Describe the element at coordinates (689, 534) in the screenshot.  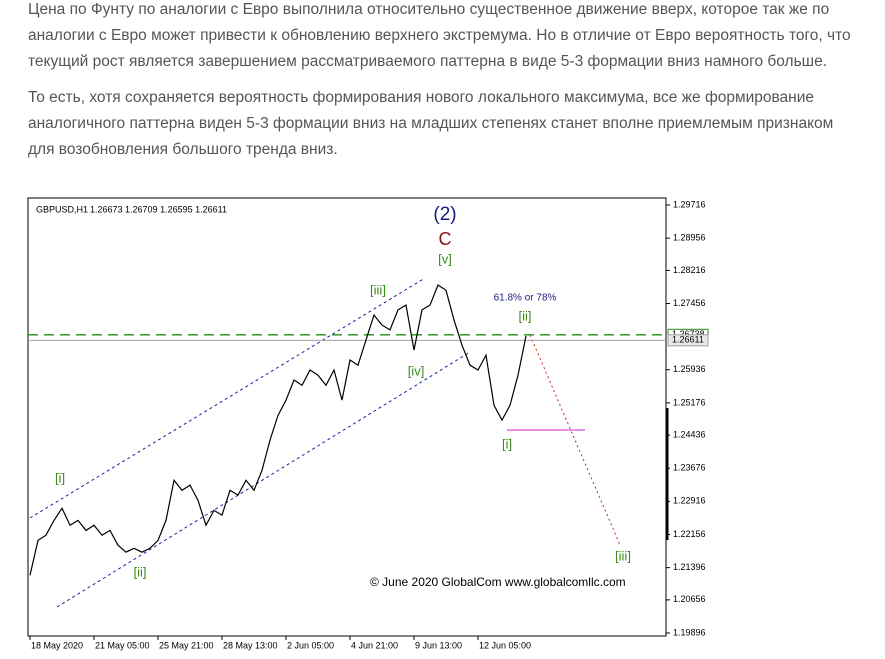
I see `y-tick-label: 1.22156` at that location.